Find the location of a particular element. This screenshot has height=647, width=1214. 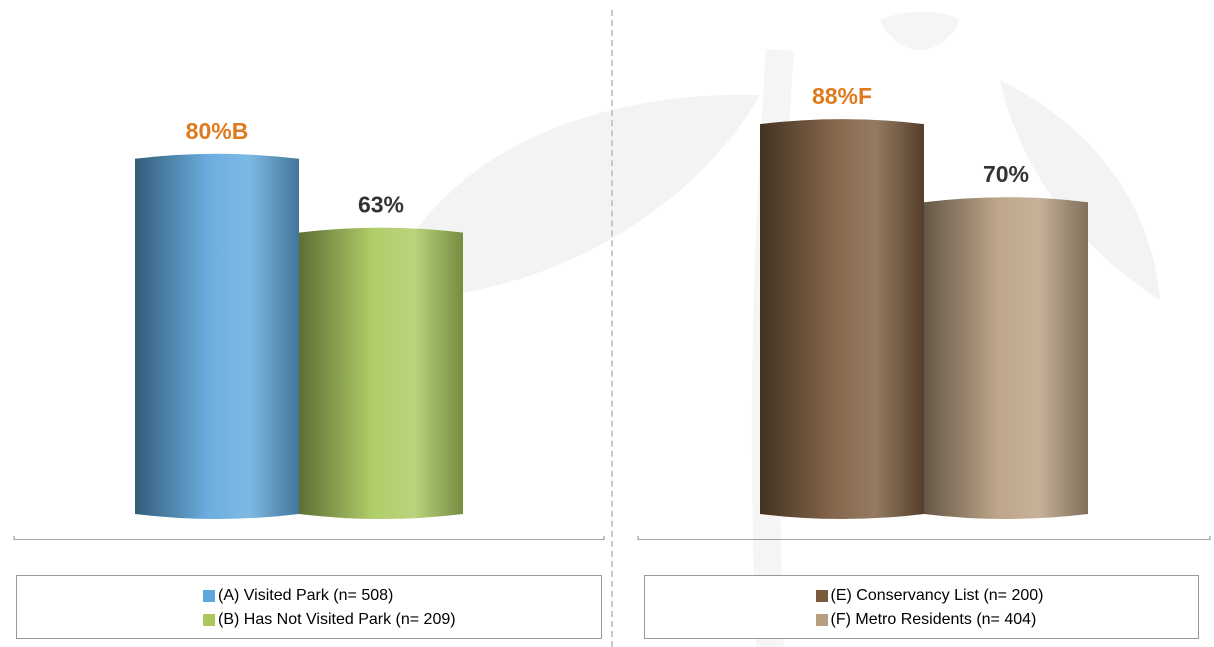

bar-b is located at coordinates (381, 373).